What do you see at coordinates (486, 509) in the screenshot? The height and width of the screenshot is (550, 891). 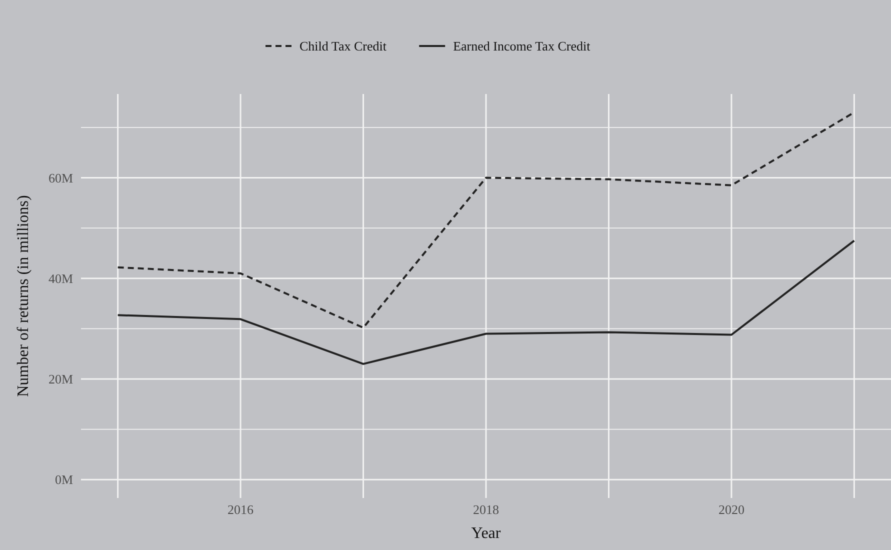 I see `x-tick-label: 2018` at bounding box center [486, 509].